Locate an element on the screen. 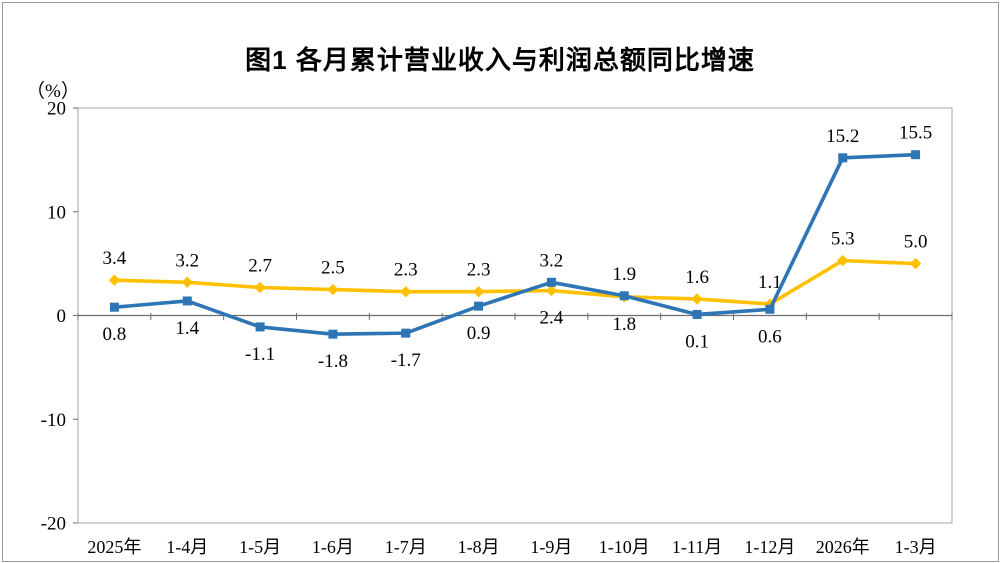 The image size is (1000, 563). x-tick-label: 1-4月 is located at coordinates (187, 547).